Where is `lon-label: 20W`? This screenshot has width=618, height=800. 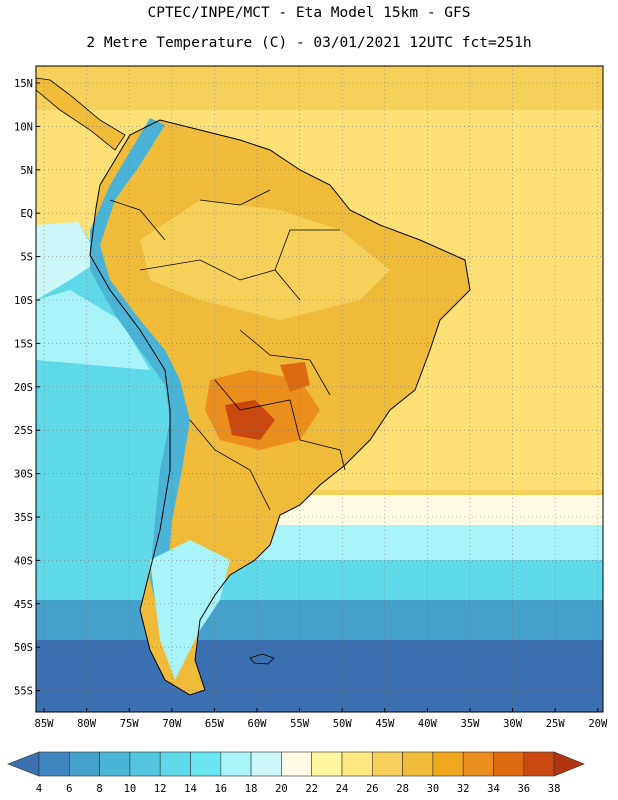 lon-label: 20W is located at coordinates (598, 724).